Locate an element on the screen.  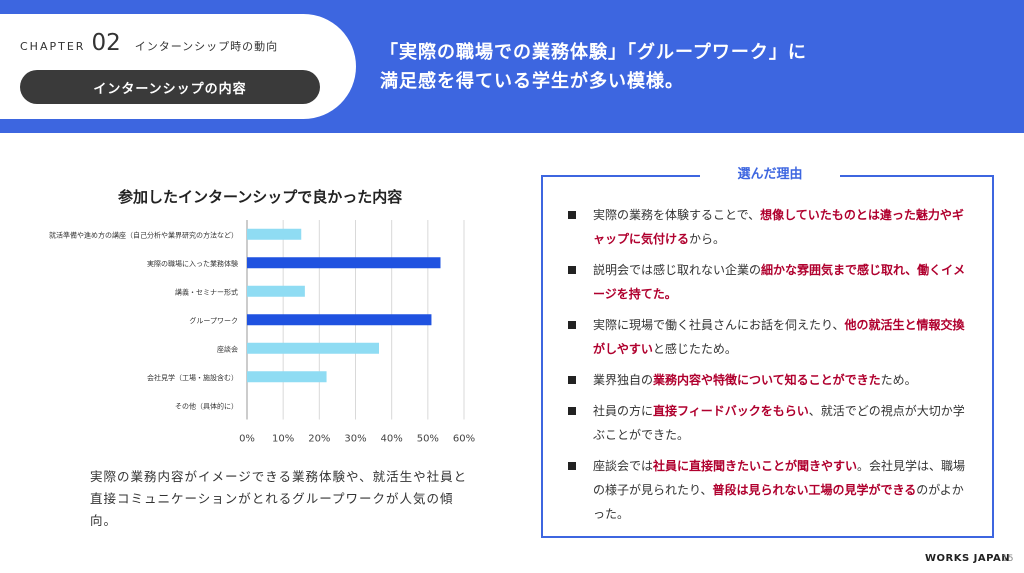
reason-item: 社員の方に直接フィードバックをもらい、就活でどの視点が大切か学ぶことができた。 is located at coordinates (770, 423).